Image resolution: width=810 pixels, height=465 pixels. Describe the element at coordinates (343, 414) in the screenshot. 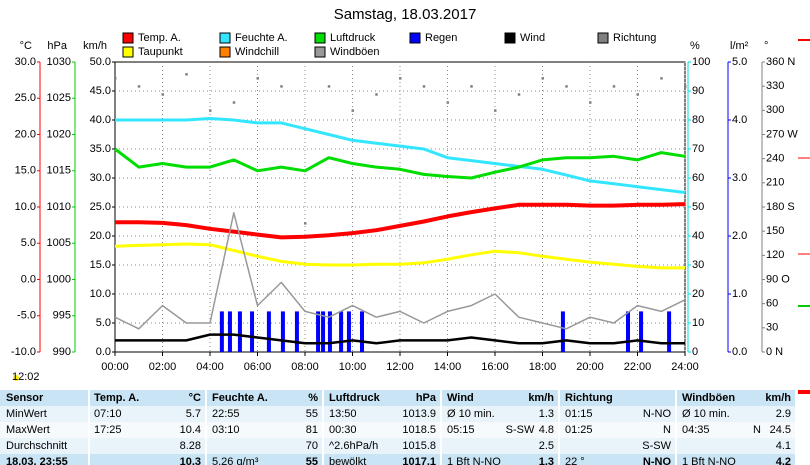

I see `table-cell: 13:50` at that location.